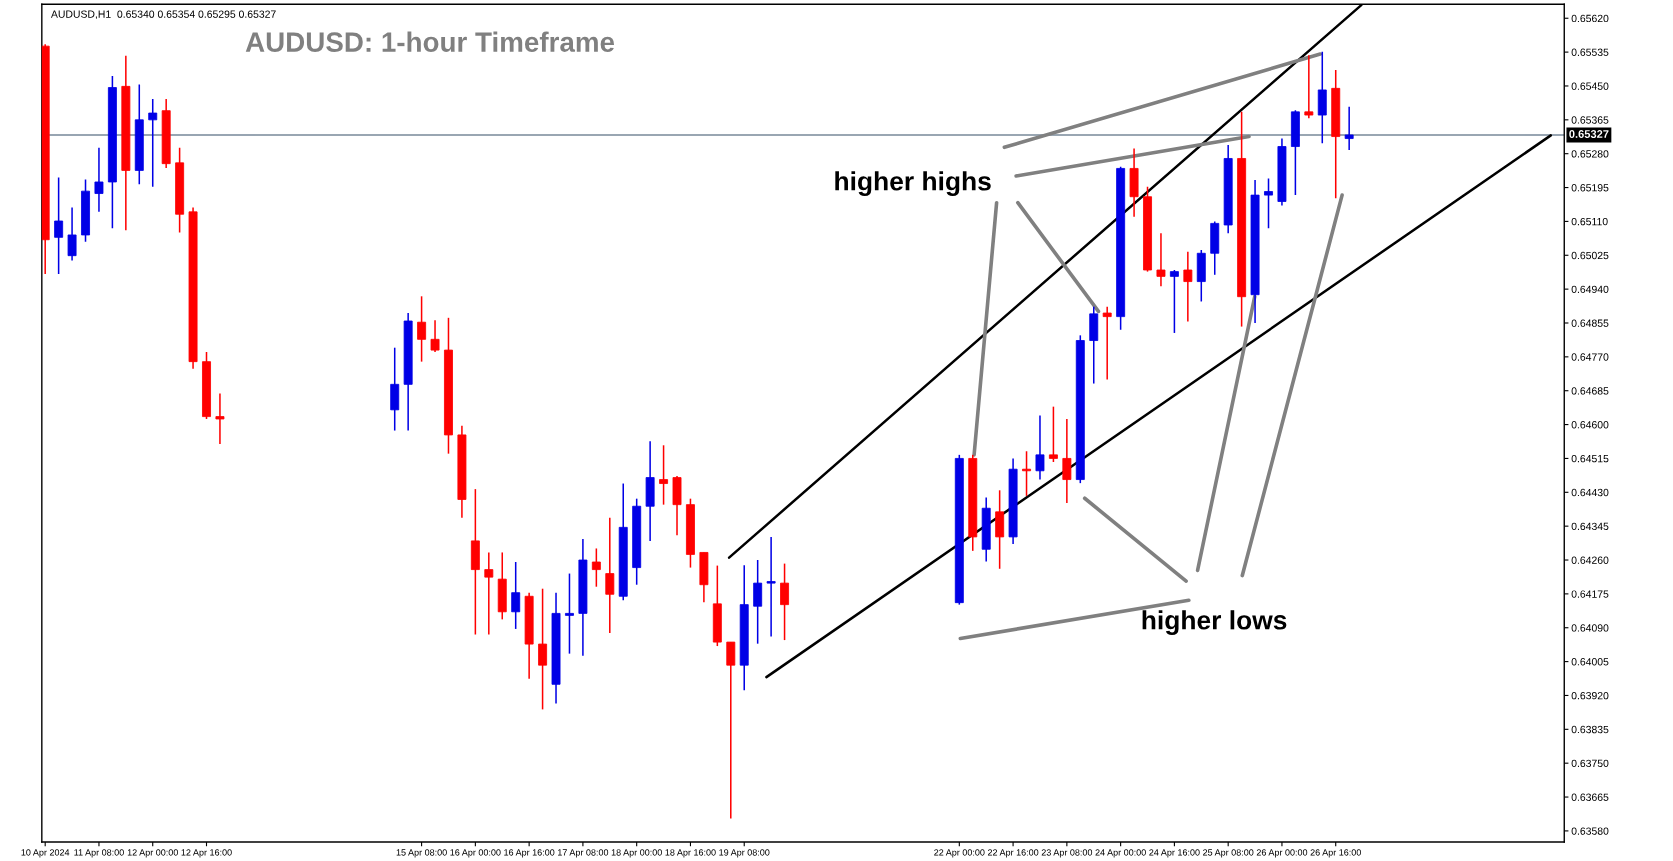  Describe the element at coordinates (1282, 853) in the screenshot. I see `x-tick-label: 26 Apr 00:00` at that location.